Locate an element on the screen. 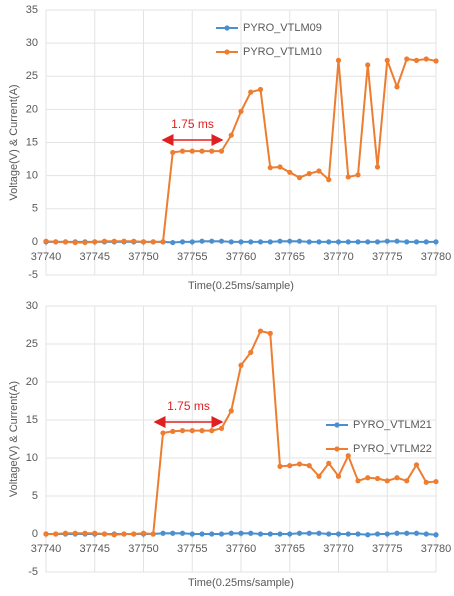 This screenshot has width=454, height=596. y-tick-label: 25 is located at coordinates (32, 344).